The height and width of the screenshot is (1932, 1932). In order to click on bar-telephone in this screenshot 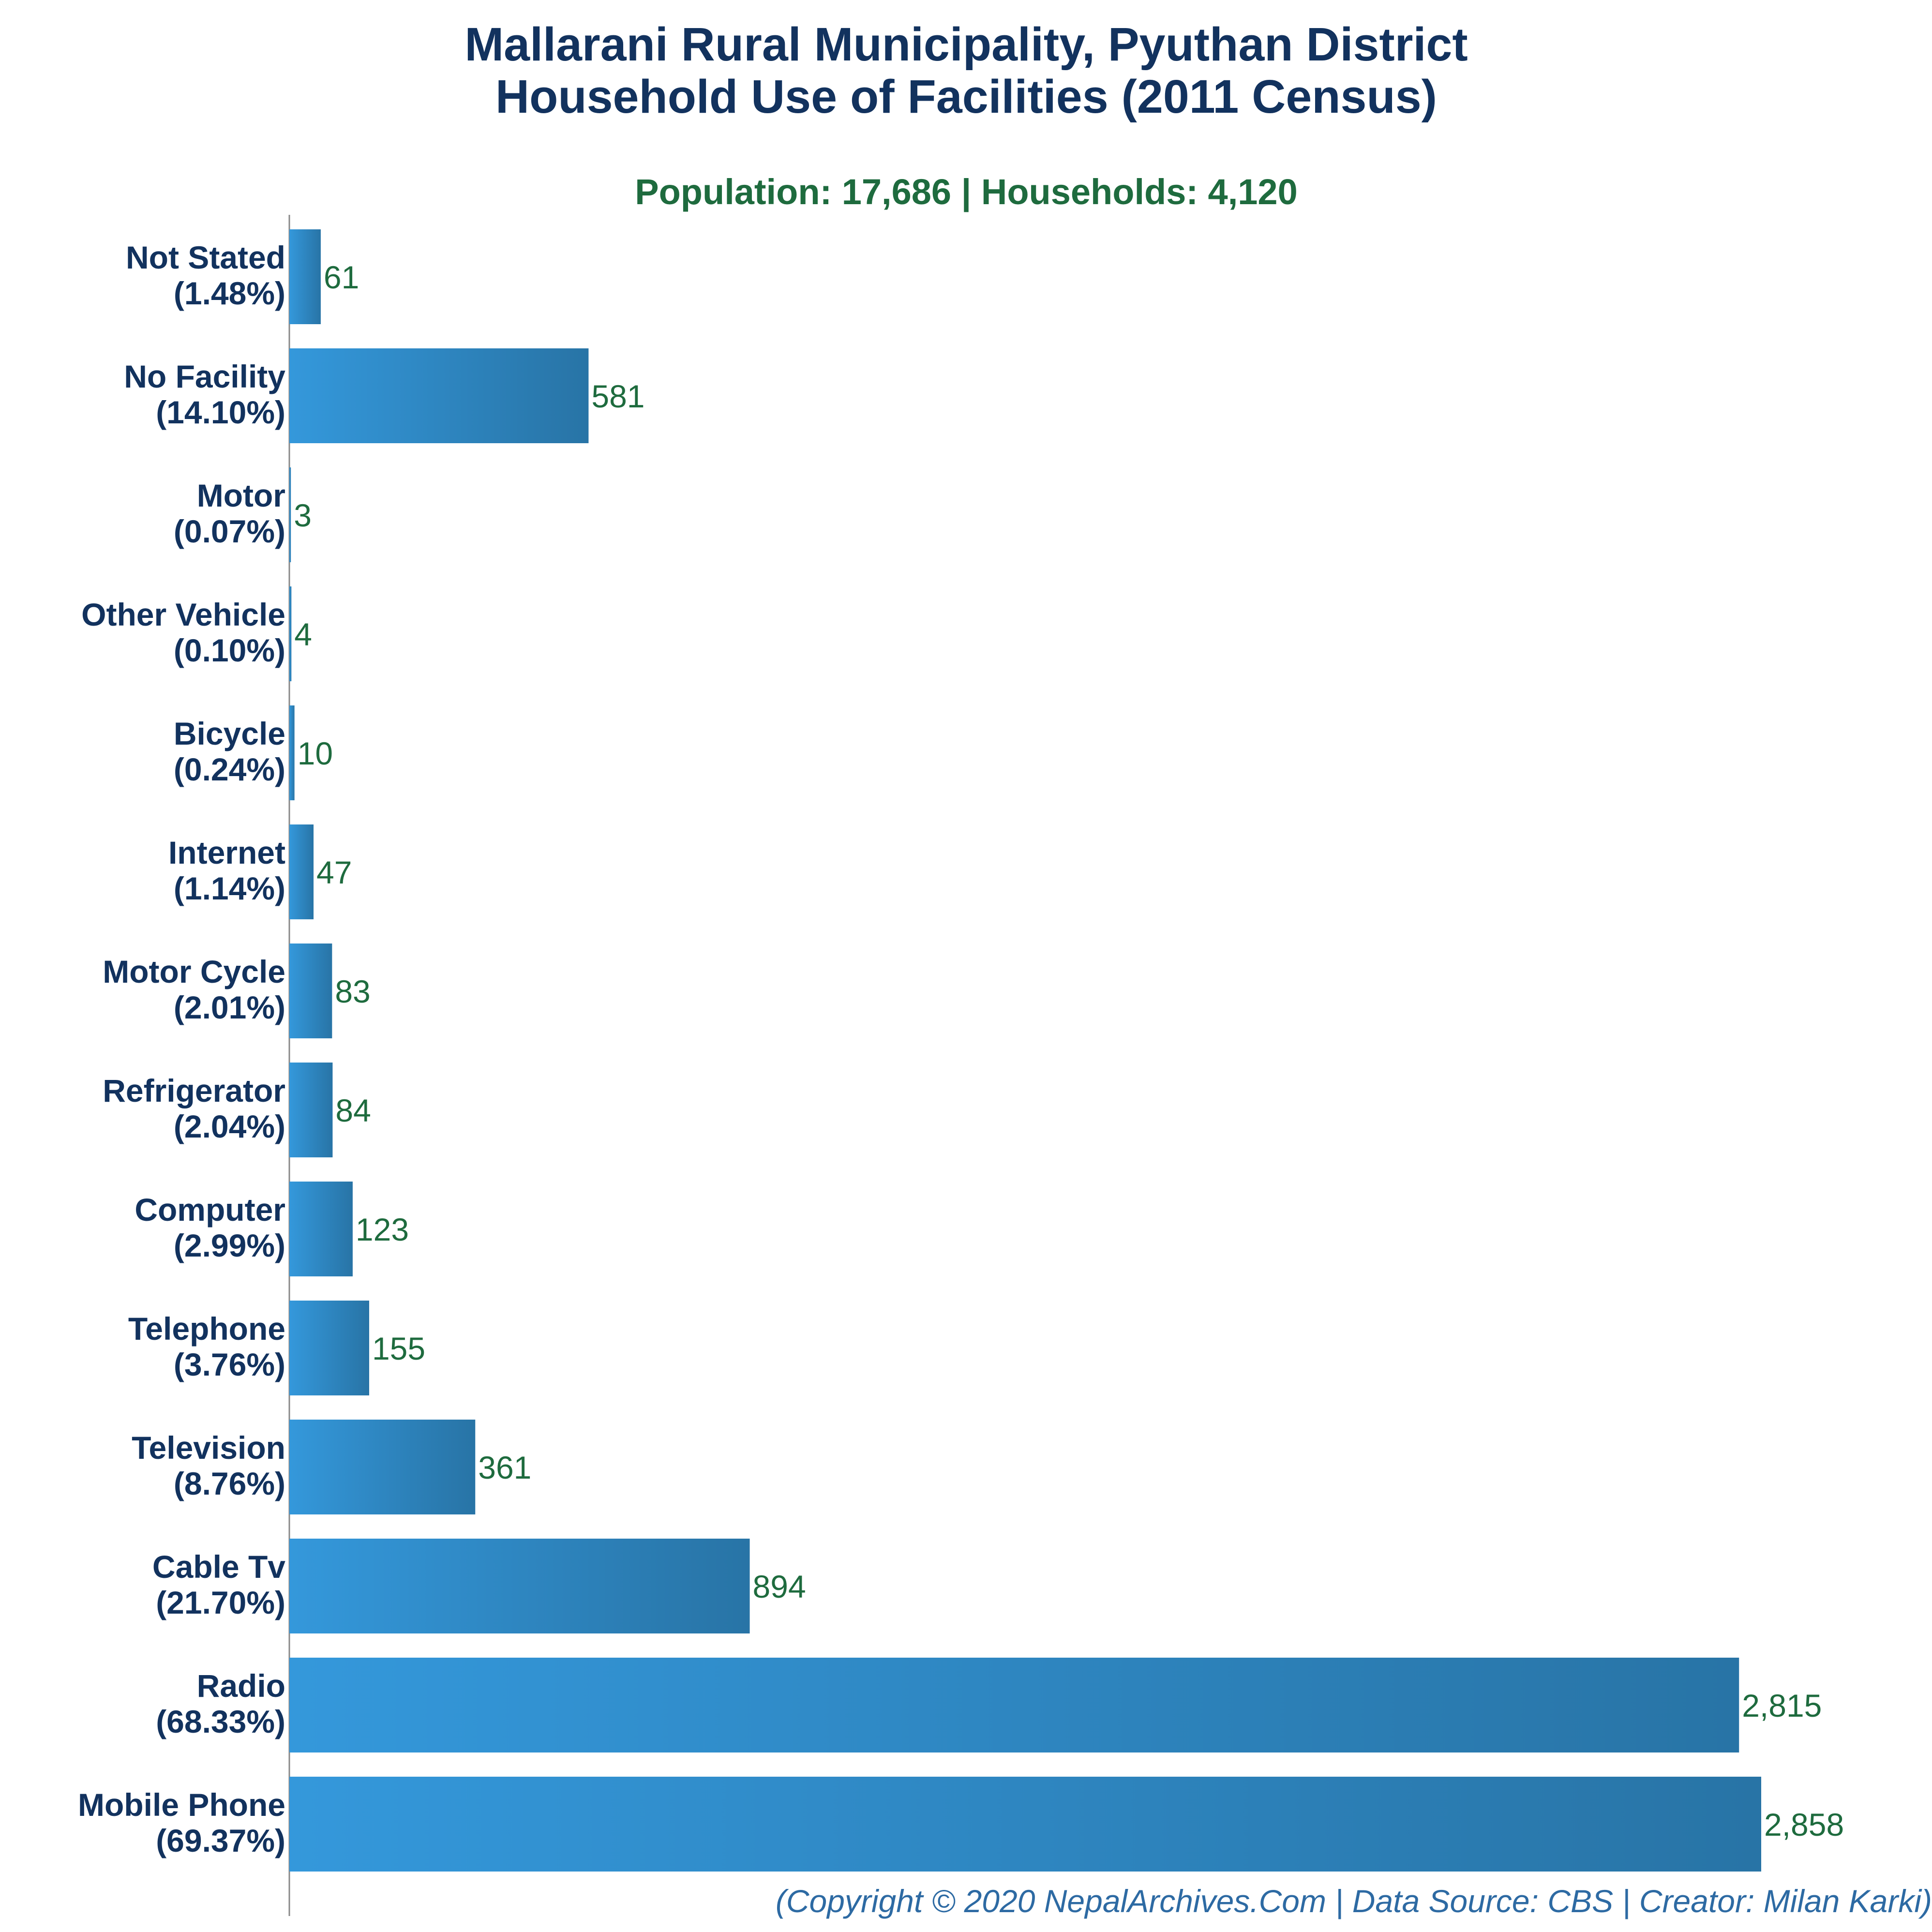, I will do `click(329, 1348)`.